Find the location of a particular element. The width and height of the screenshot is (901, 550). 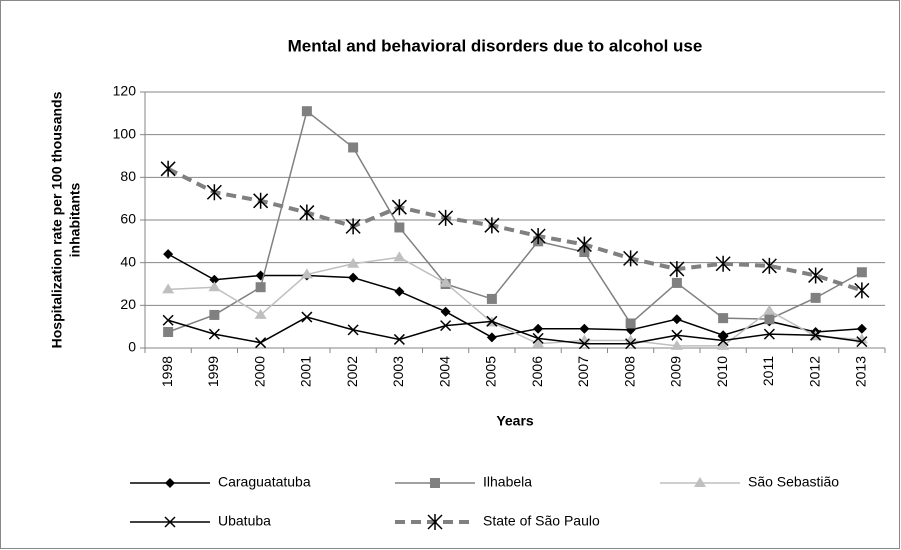

x-tick-label: 2003 is located at coordinates (398, 371).